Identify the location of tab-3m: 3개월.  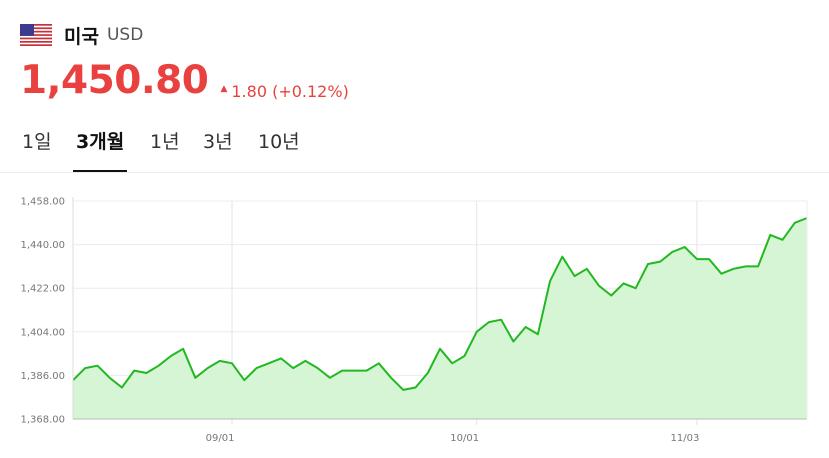
(100, 145).